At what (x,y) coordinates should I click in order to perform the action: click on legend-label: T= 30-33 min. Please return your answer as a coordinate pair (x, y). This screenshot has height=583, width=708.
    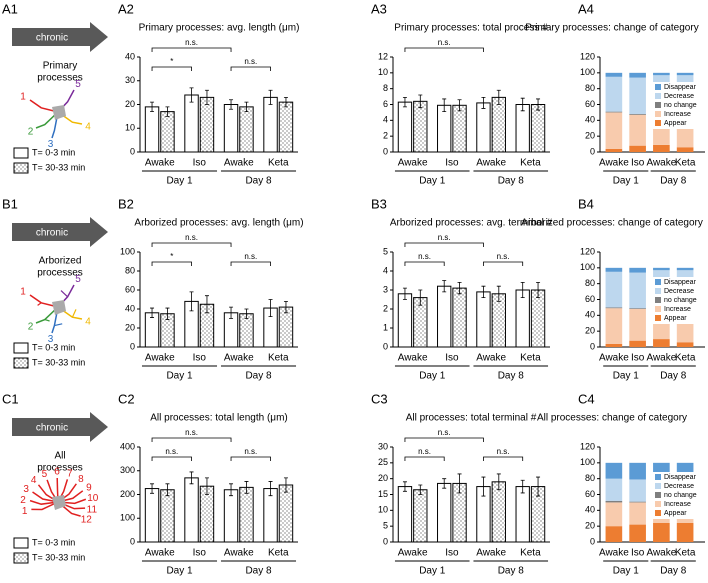
    Looking at the image, I should click on (58, 362).